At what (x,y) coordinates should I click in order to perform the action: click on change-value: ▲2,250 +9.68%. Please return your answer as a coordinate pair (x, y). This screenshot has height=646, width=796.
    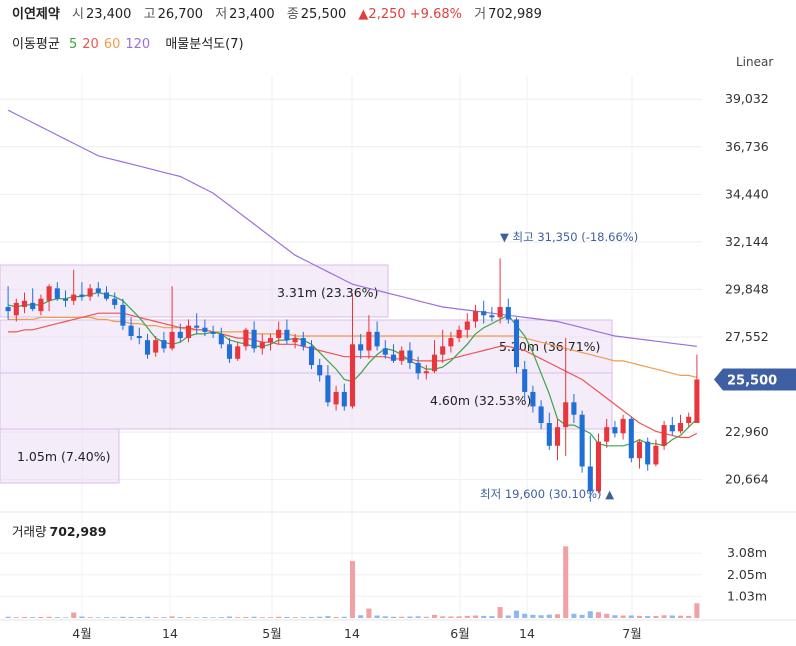
    Looking at the image, I should click on (410, 14).